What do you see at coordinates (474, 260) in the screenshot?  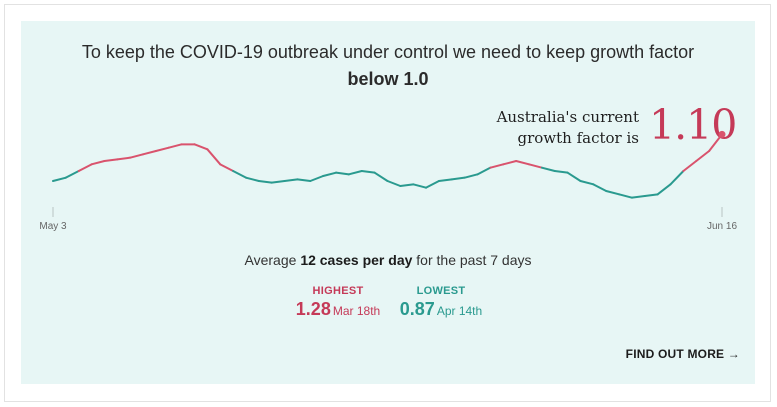 I see `average-suffix: for the past 7 days` at bounding box center [474, 260].